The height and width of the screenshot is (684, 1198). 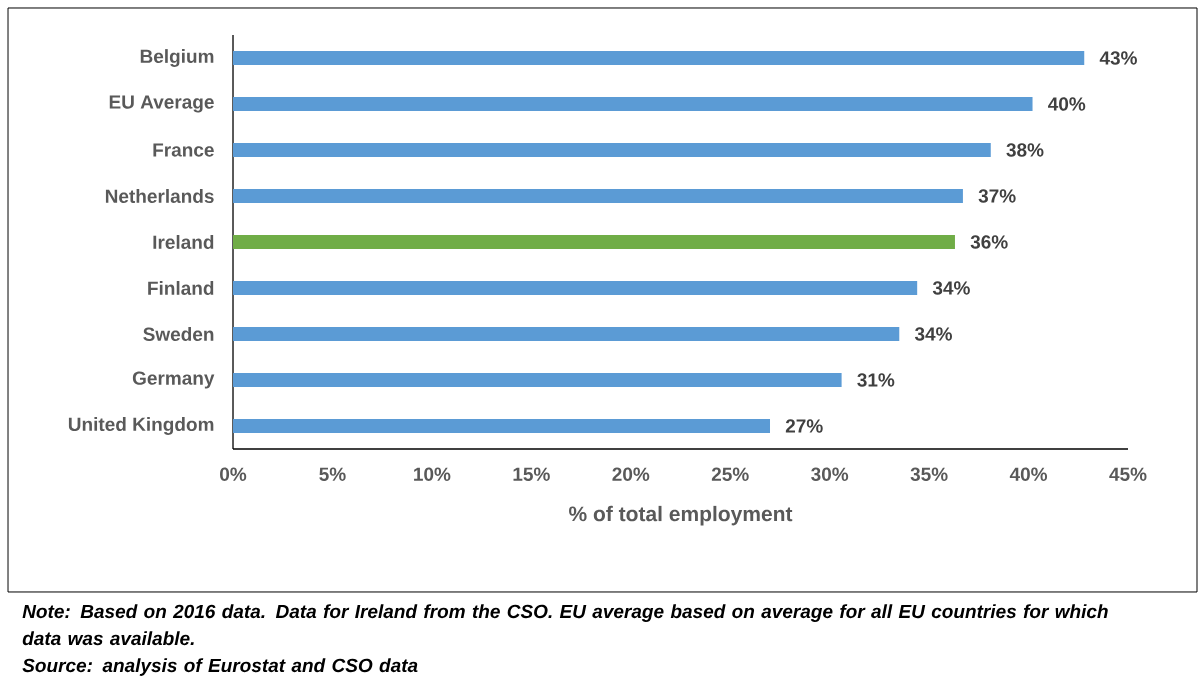 What do you see at coordinates (1128, 474) in the screenshot?
I see `x-tick-label: 45%` at bounding box center [1128, 474].